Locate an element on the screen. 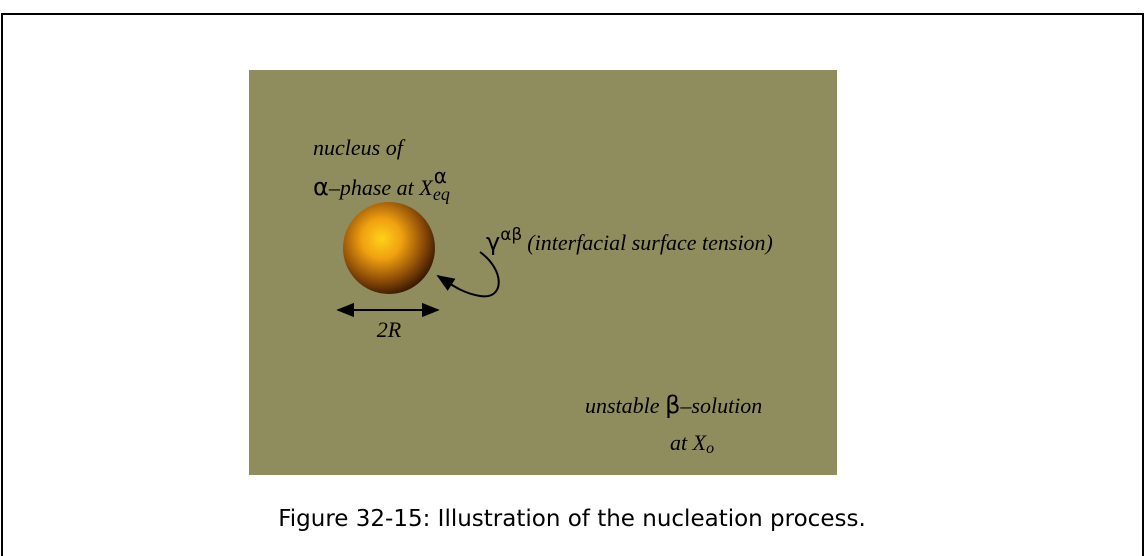  nucleus-sphere is located at coordinates (389, 248).